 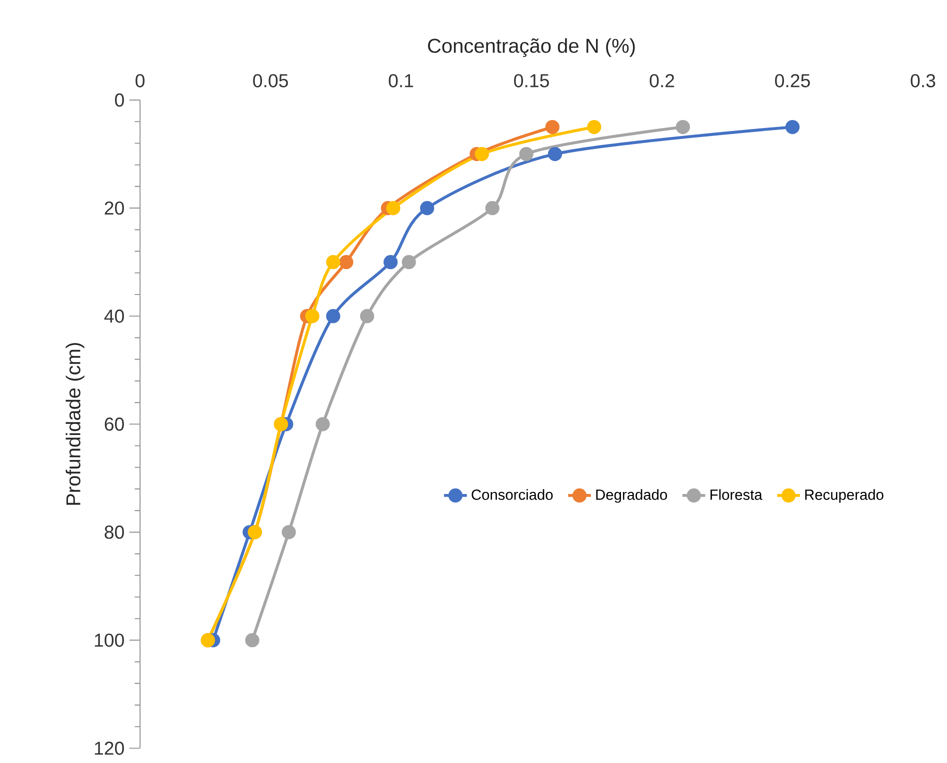 What do you see at coordinates (631, 496) in the screenshot?
I see `legend-label: Degradado` at bounding box center [631, 496].